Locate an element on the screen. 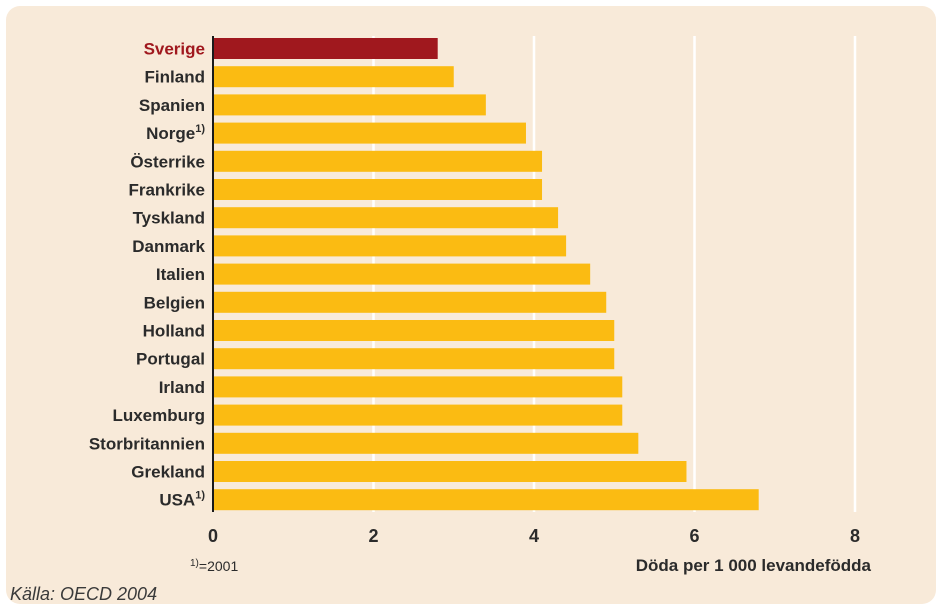 This screenshot has width=941, height=610. category-label: Sverige is located at coordinates (174, 49).